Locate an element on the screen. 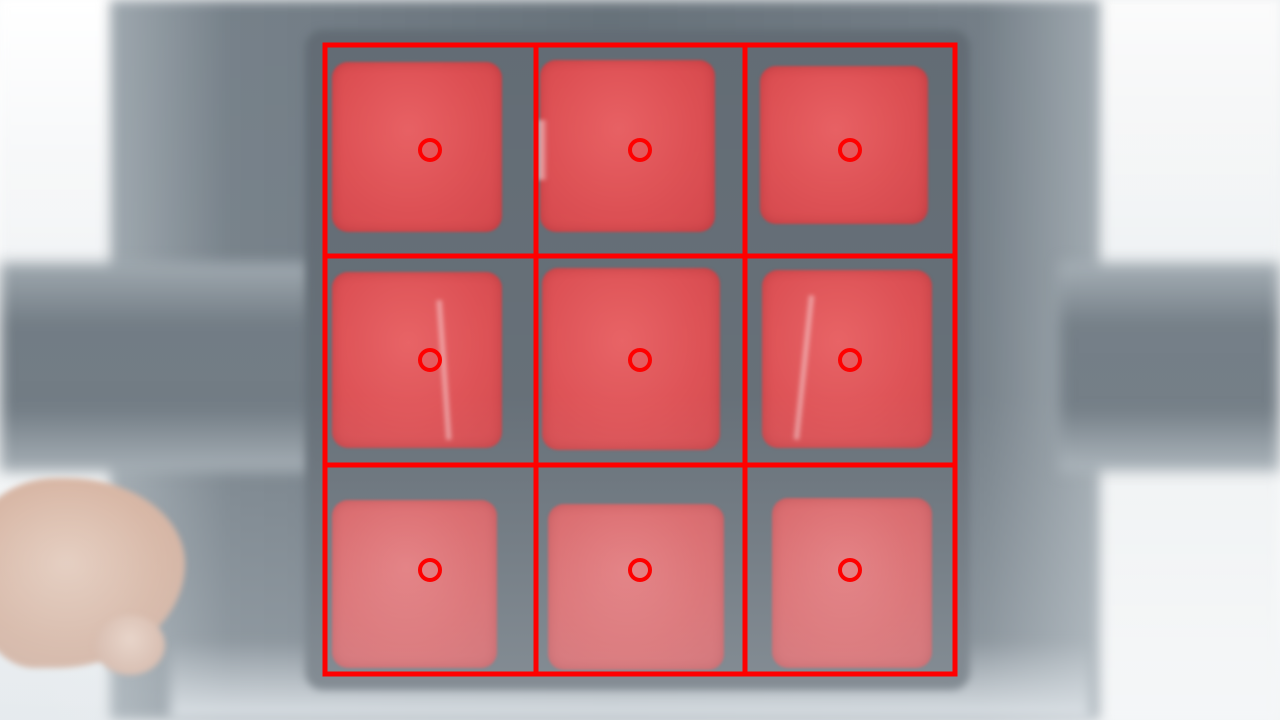 The image size is (1280, 720). sample-point-r3-c1 is located at coordinates (430, 570).